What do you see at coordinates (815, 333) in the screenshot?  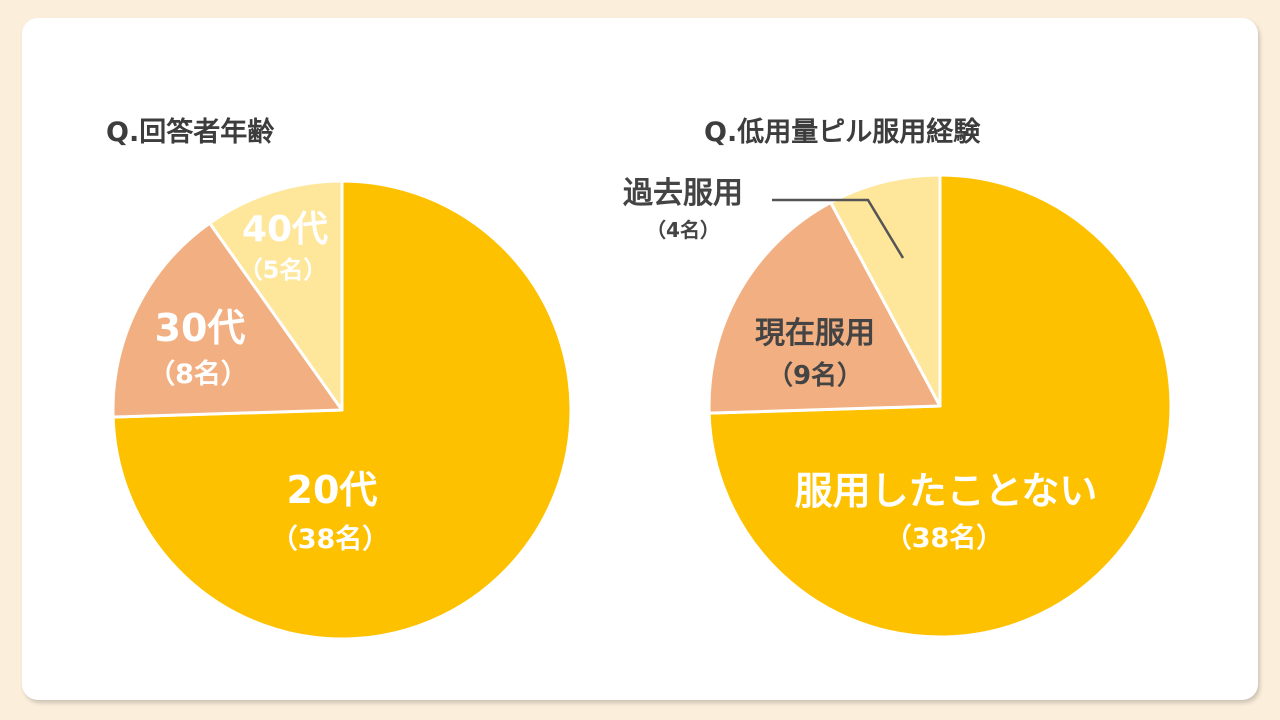 I see `label-current: 現在服用` at bounding box center [815, 333].